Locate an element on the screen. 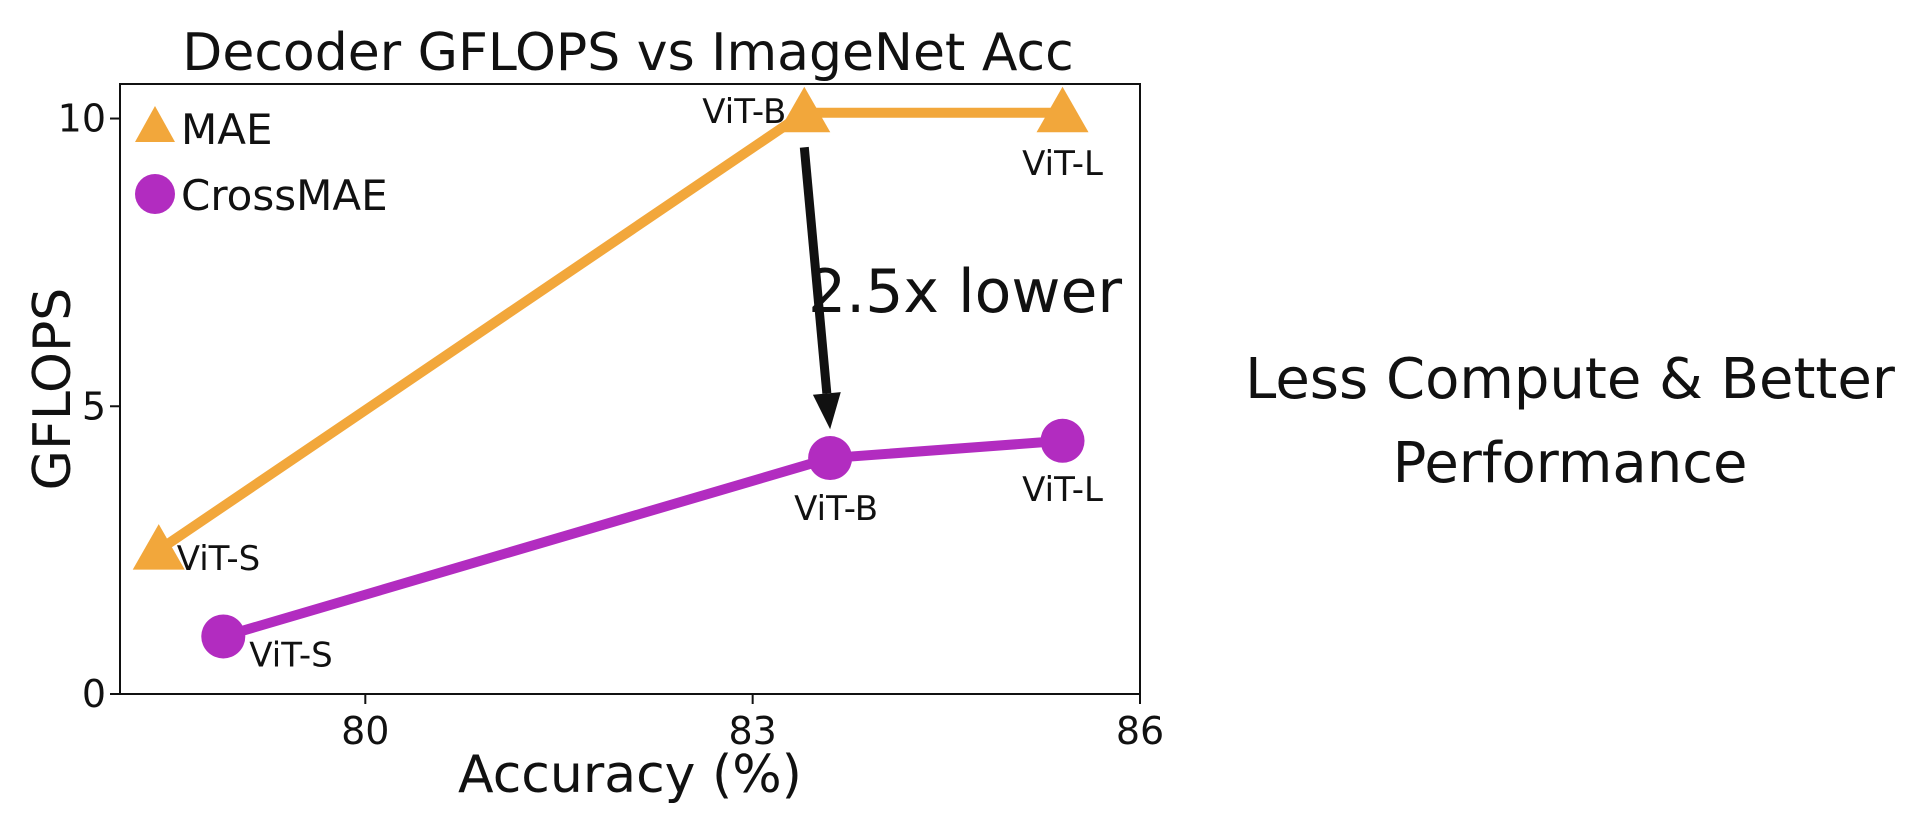 This screenshot has width=1906, height=828. annotation-text: 2.5x lower is located at coordinates (965, 292).